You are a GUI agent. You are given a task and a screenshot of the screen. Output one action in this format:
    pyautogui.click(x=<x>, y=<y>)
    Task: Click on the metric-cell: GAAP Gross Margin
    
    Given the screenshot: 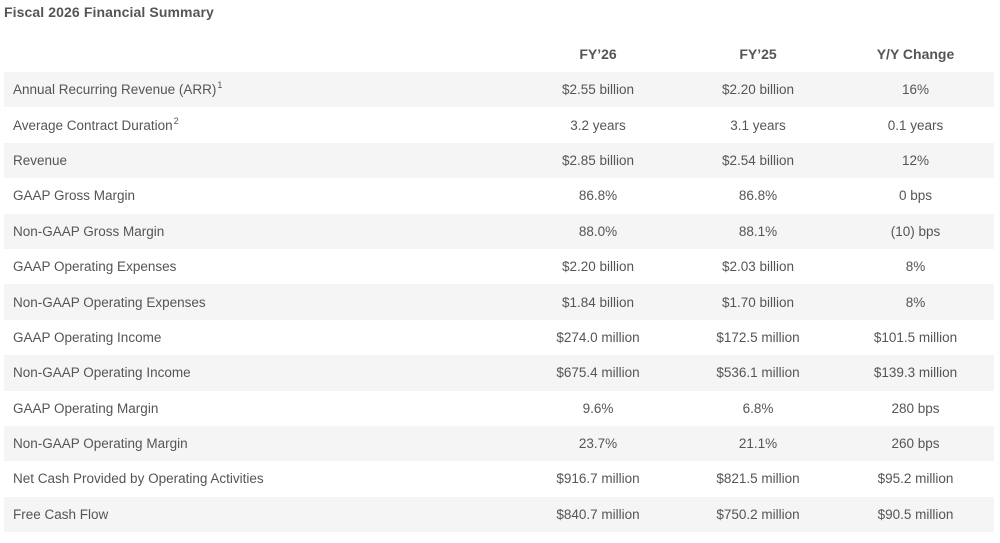 What is the action you would take?
    pyautogui.click(x=260, y=196)
    